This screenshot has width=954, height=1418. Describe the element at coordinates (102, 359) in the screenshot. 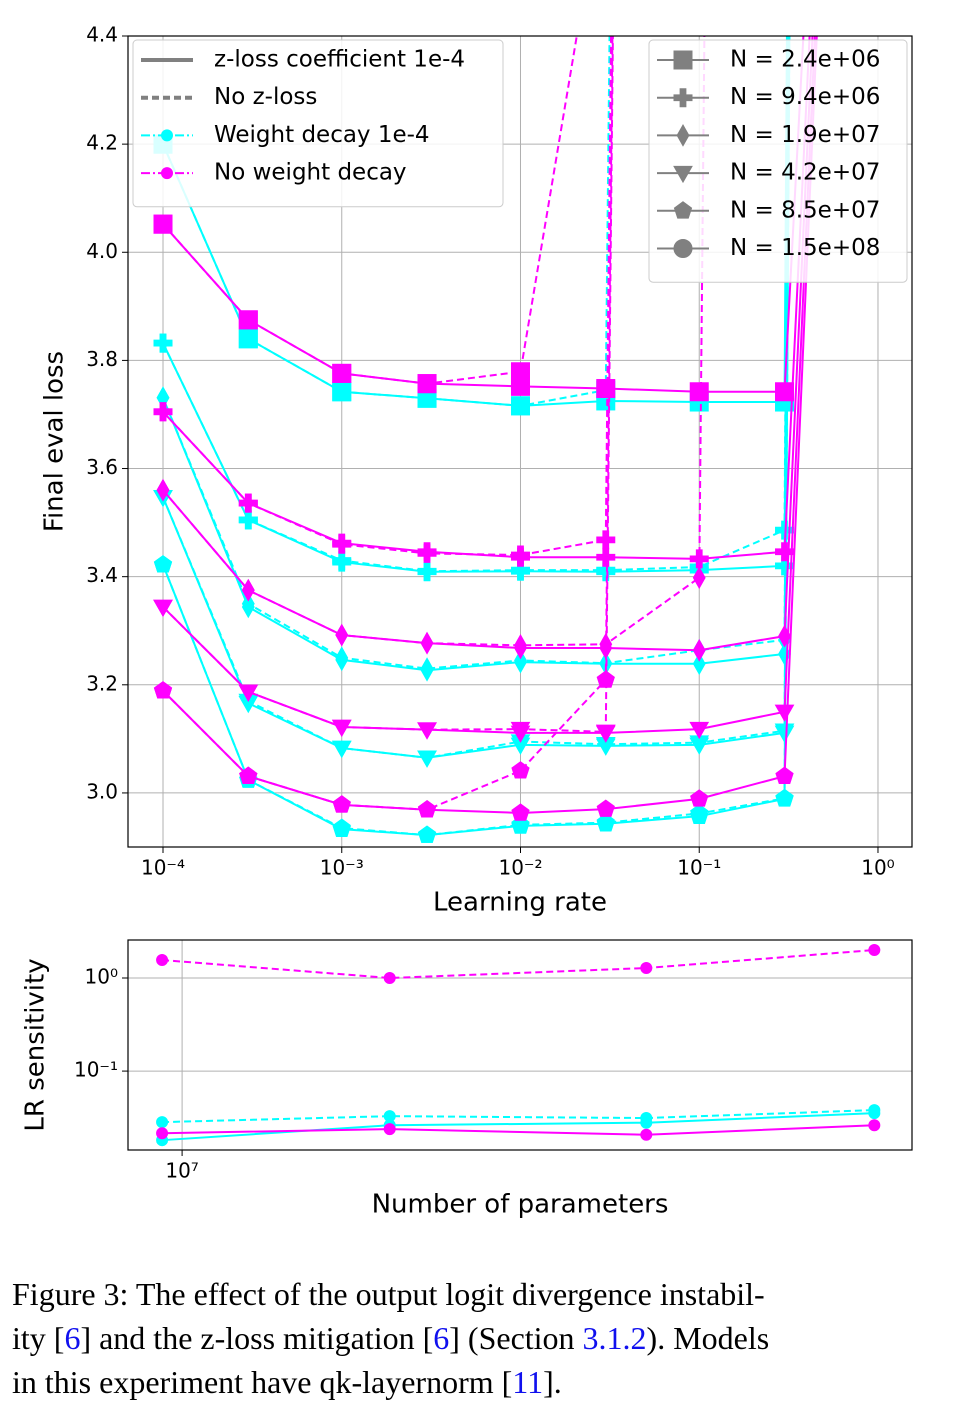

I see `y-tick-label: 3.8` at that location.